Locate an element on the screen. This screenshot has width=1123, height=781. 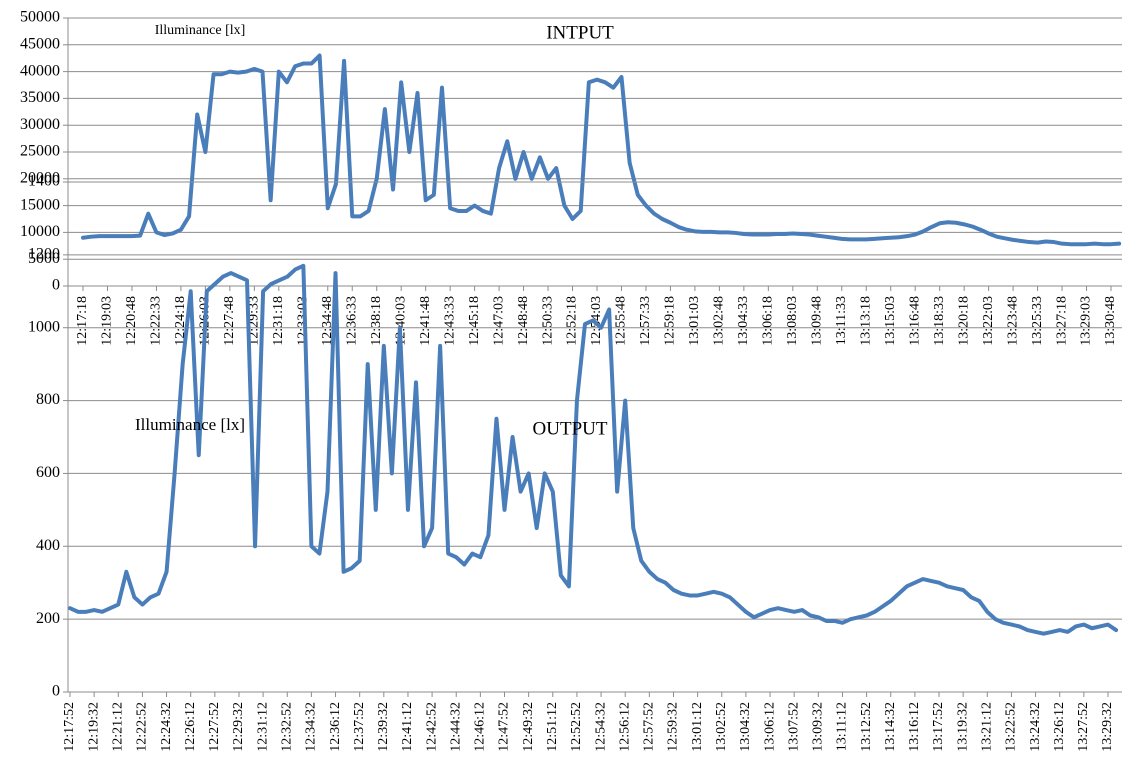
x-tick-label: 12:36:33 is located at coordinates (351, 321).